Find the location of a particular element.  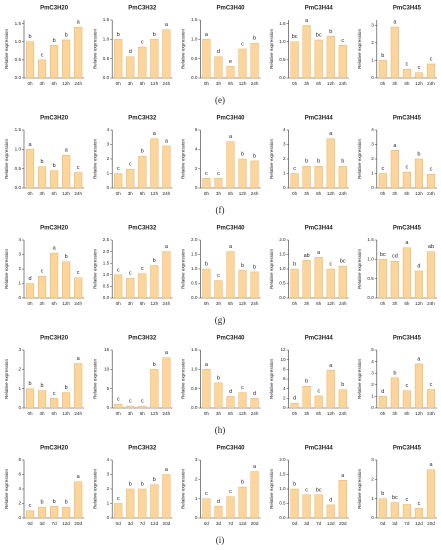

x-tick-label: 24h is located at coordinates (167, 83).